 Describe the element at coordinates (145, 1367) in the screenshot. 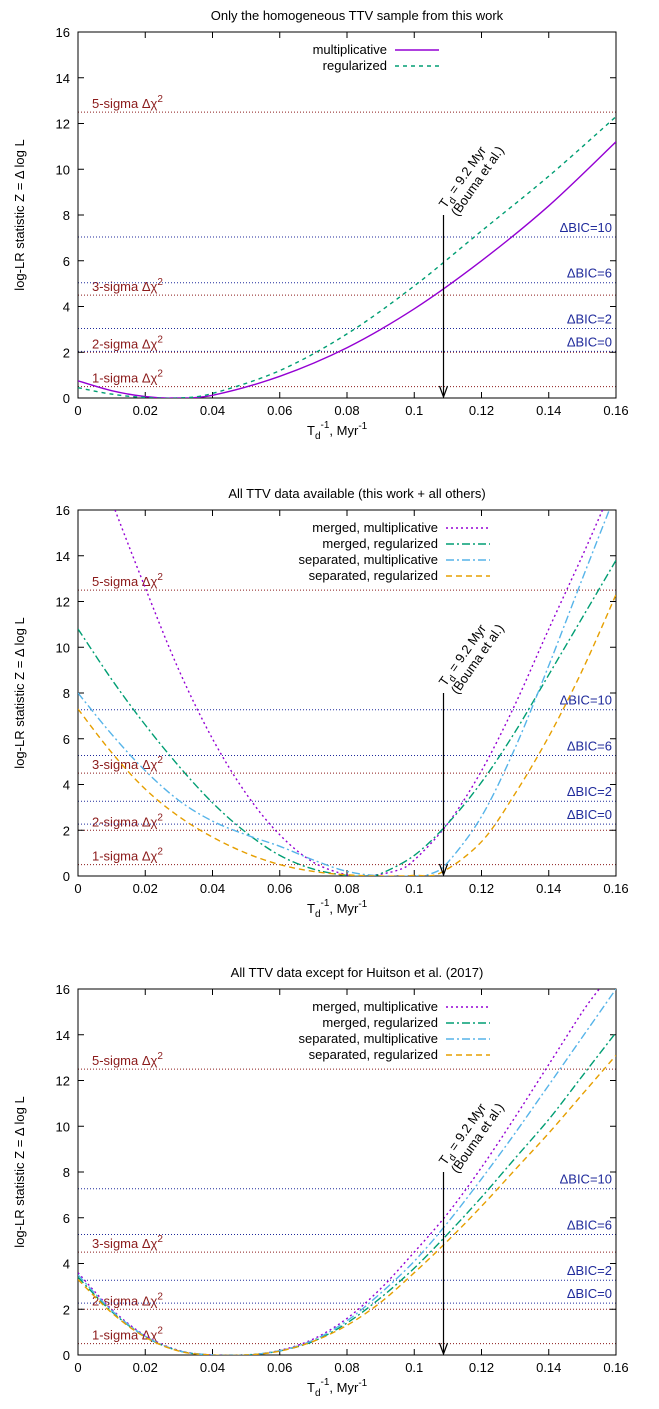

I see `x-tick-label: 0.02` at that location.